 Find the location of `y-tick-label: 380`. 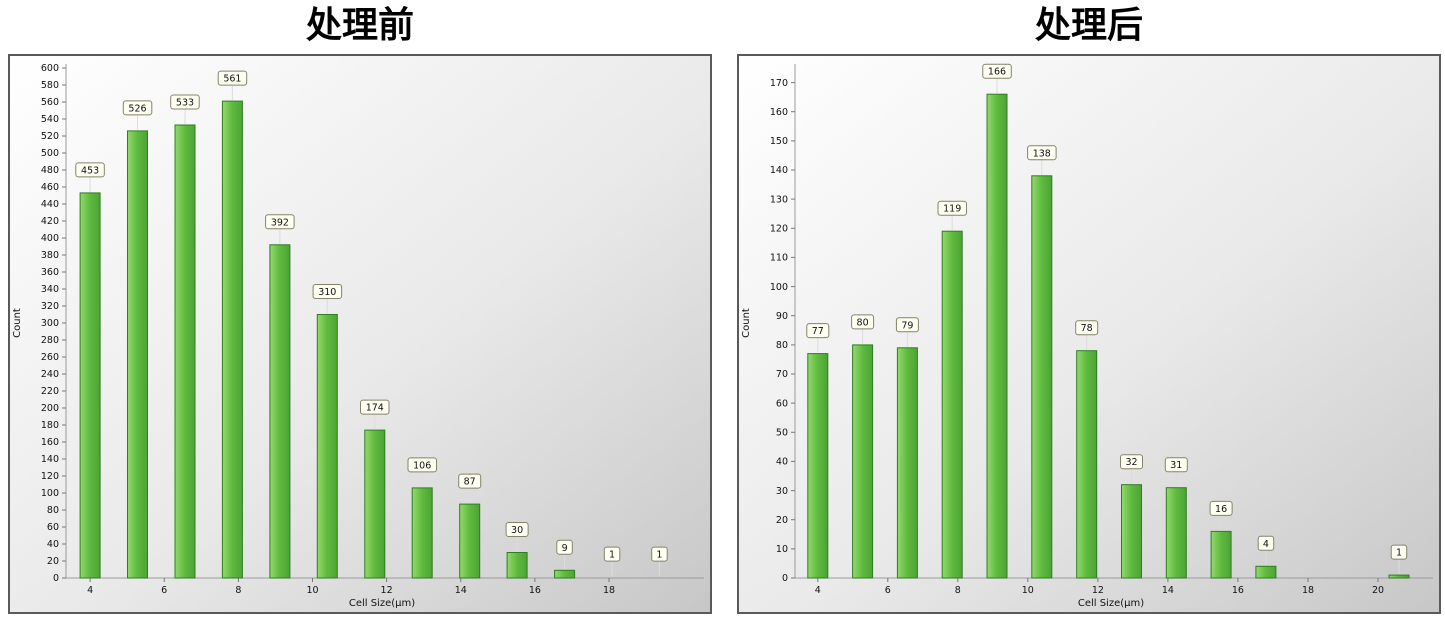

y-tick-label: 380 is located at coordinates (50, 255).